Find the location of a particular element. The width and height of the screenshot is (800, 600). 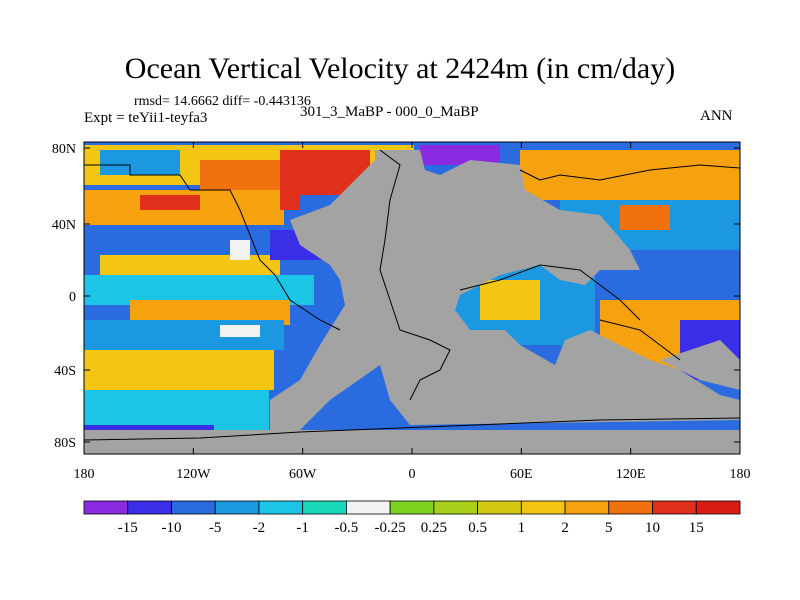

colorbar-label: -5 is located at coordinates (215, 528).